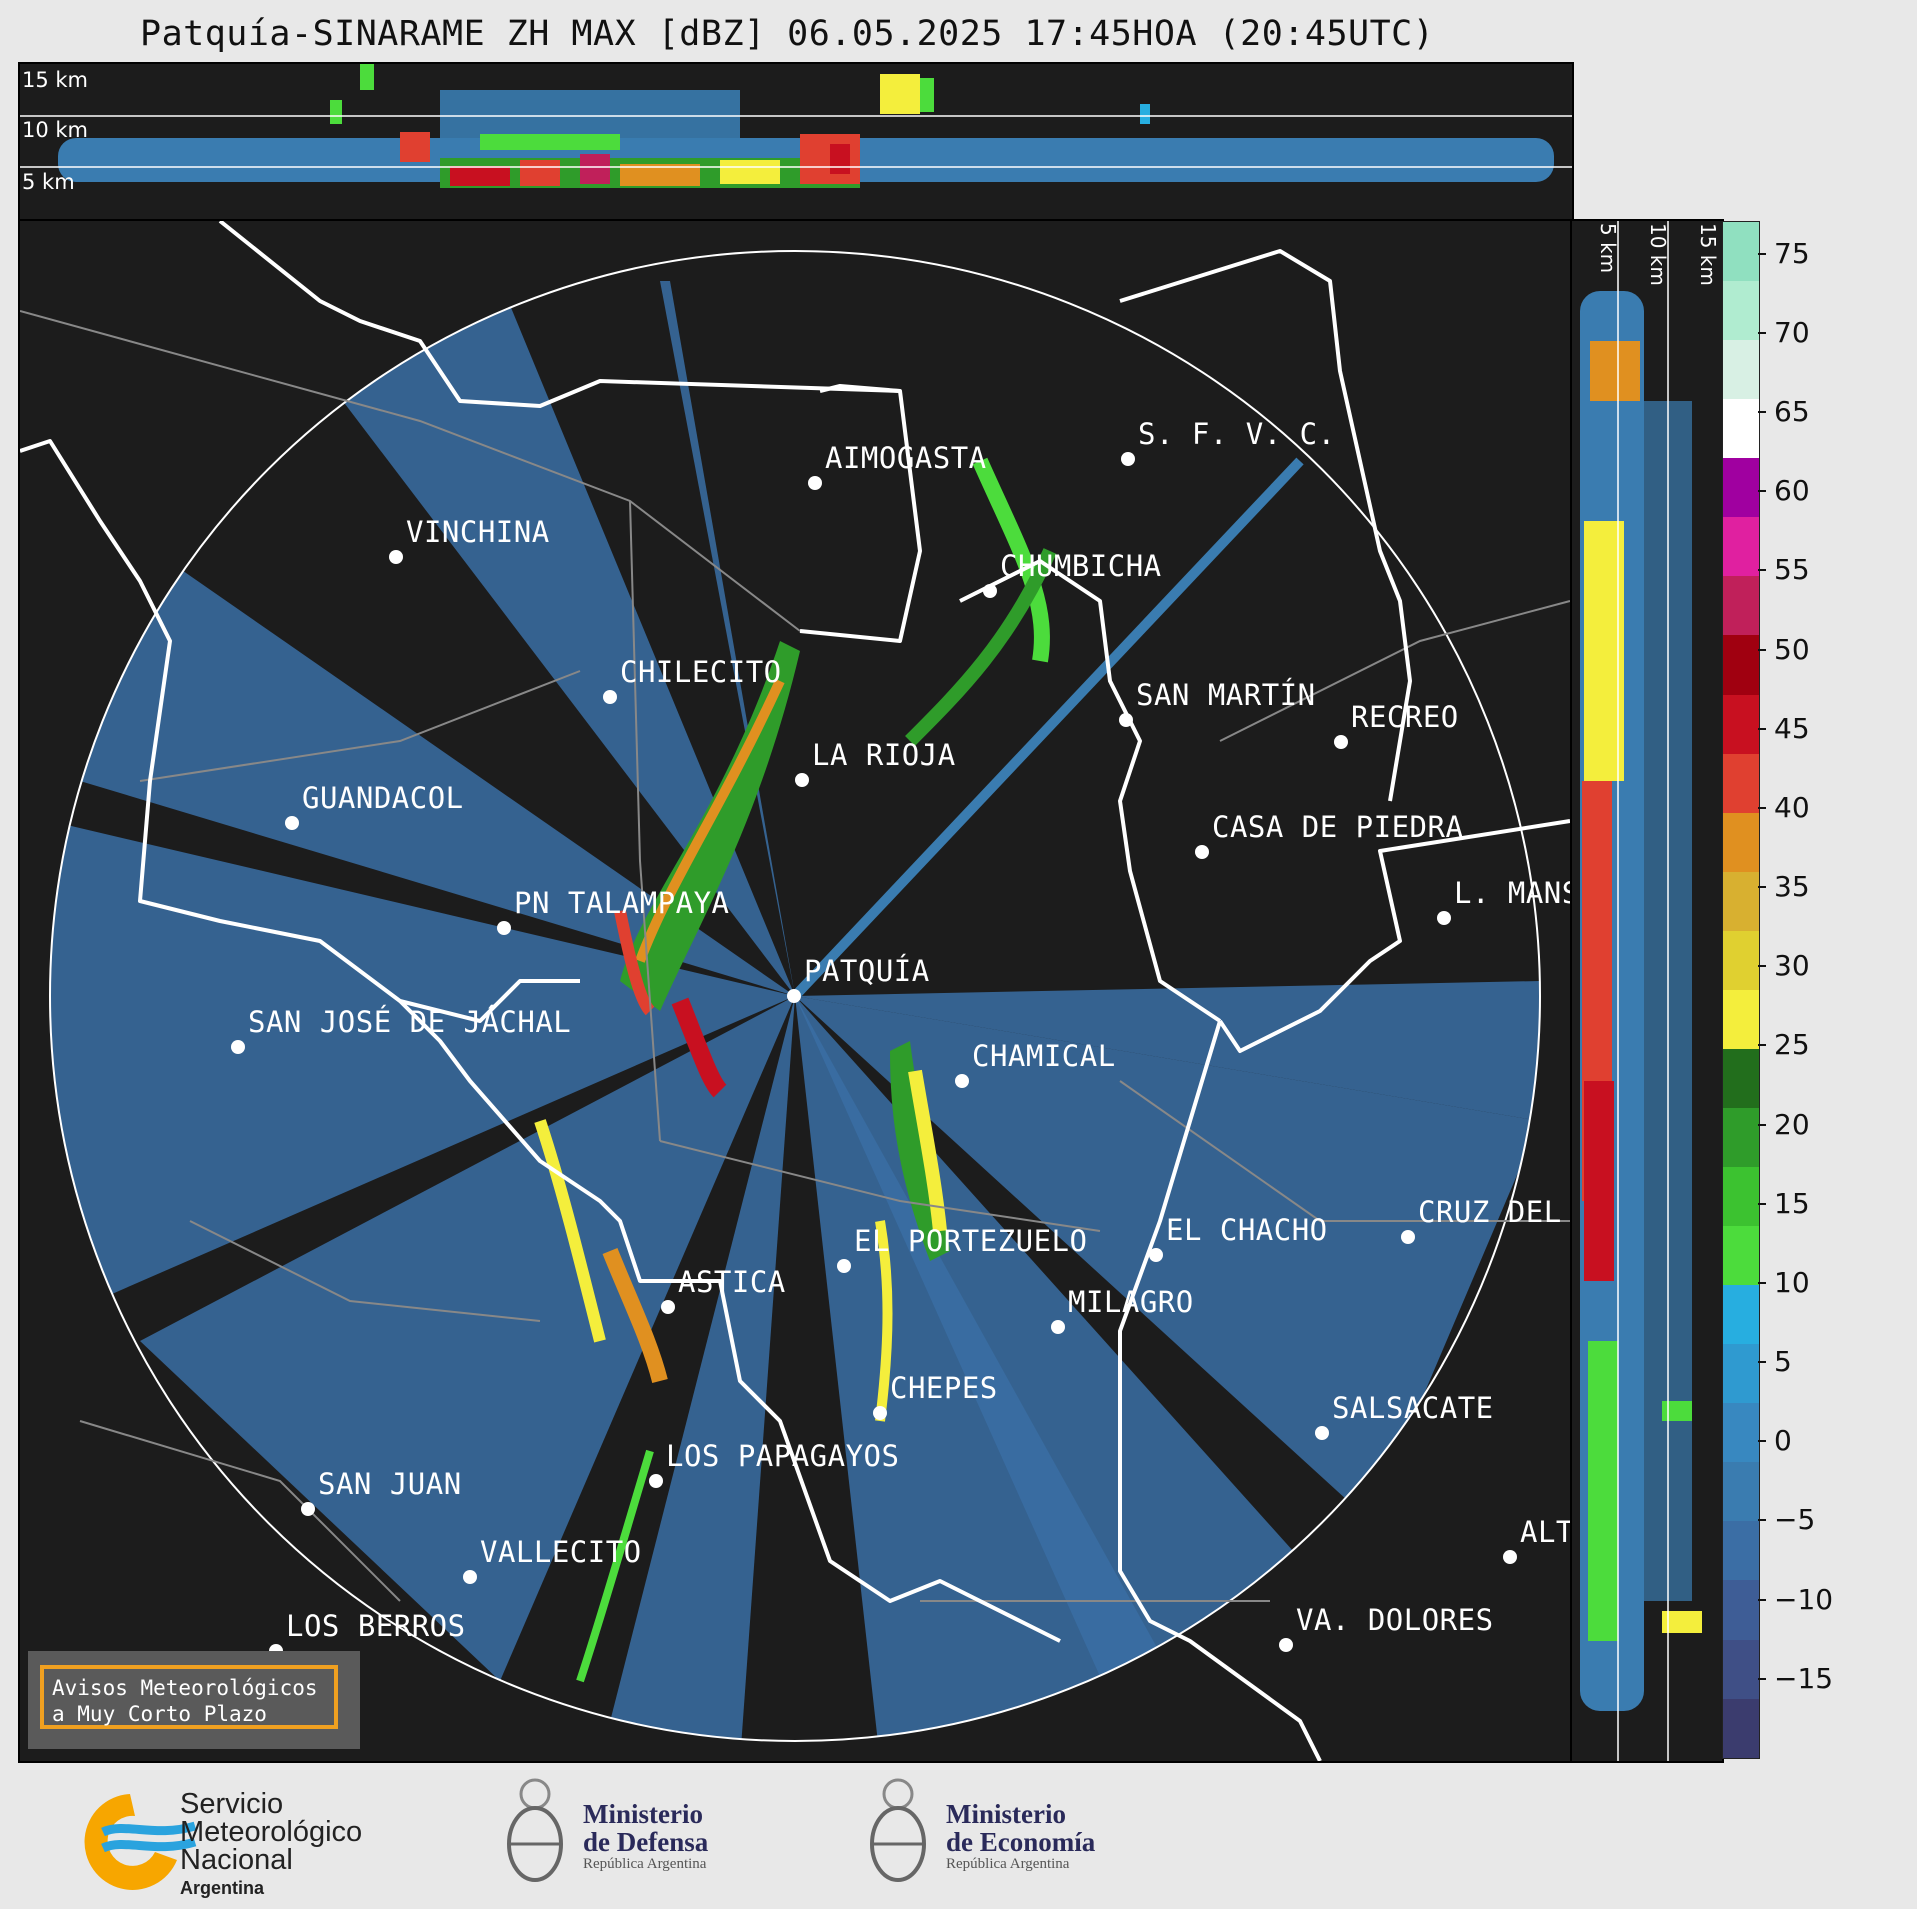 The height and width of the screenshot is (1909, 1917). What do you see at coordinates (1792, 1124) in the screenshot?
I see `colorbar-tick-label: 20` at bounding box center [1792, 1124].